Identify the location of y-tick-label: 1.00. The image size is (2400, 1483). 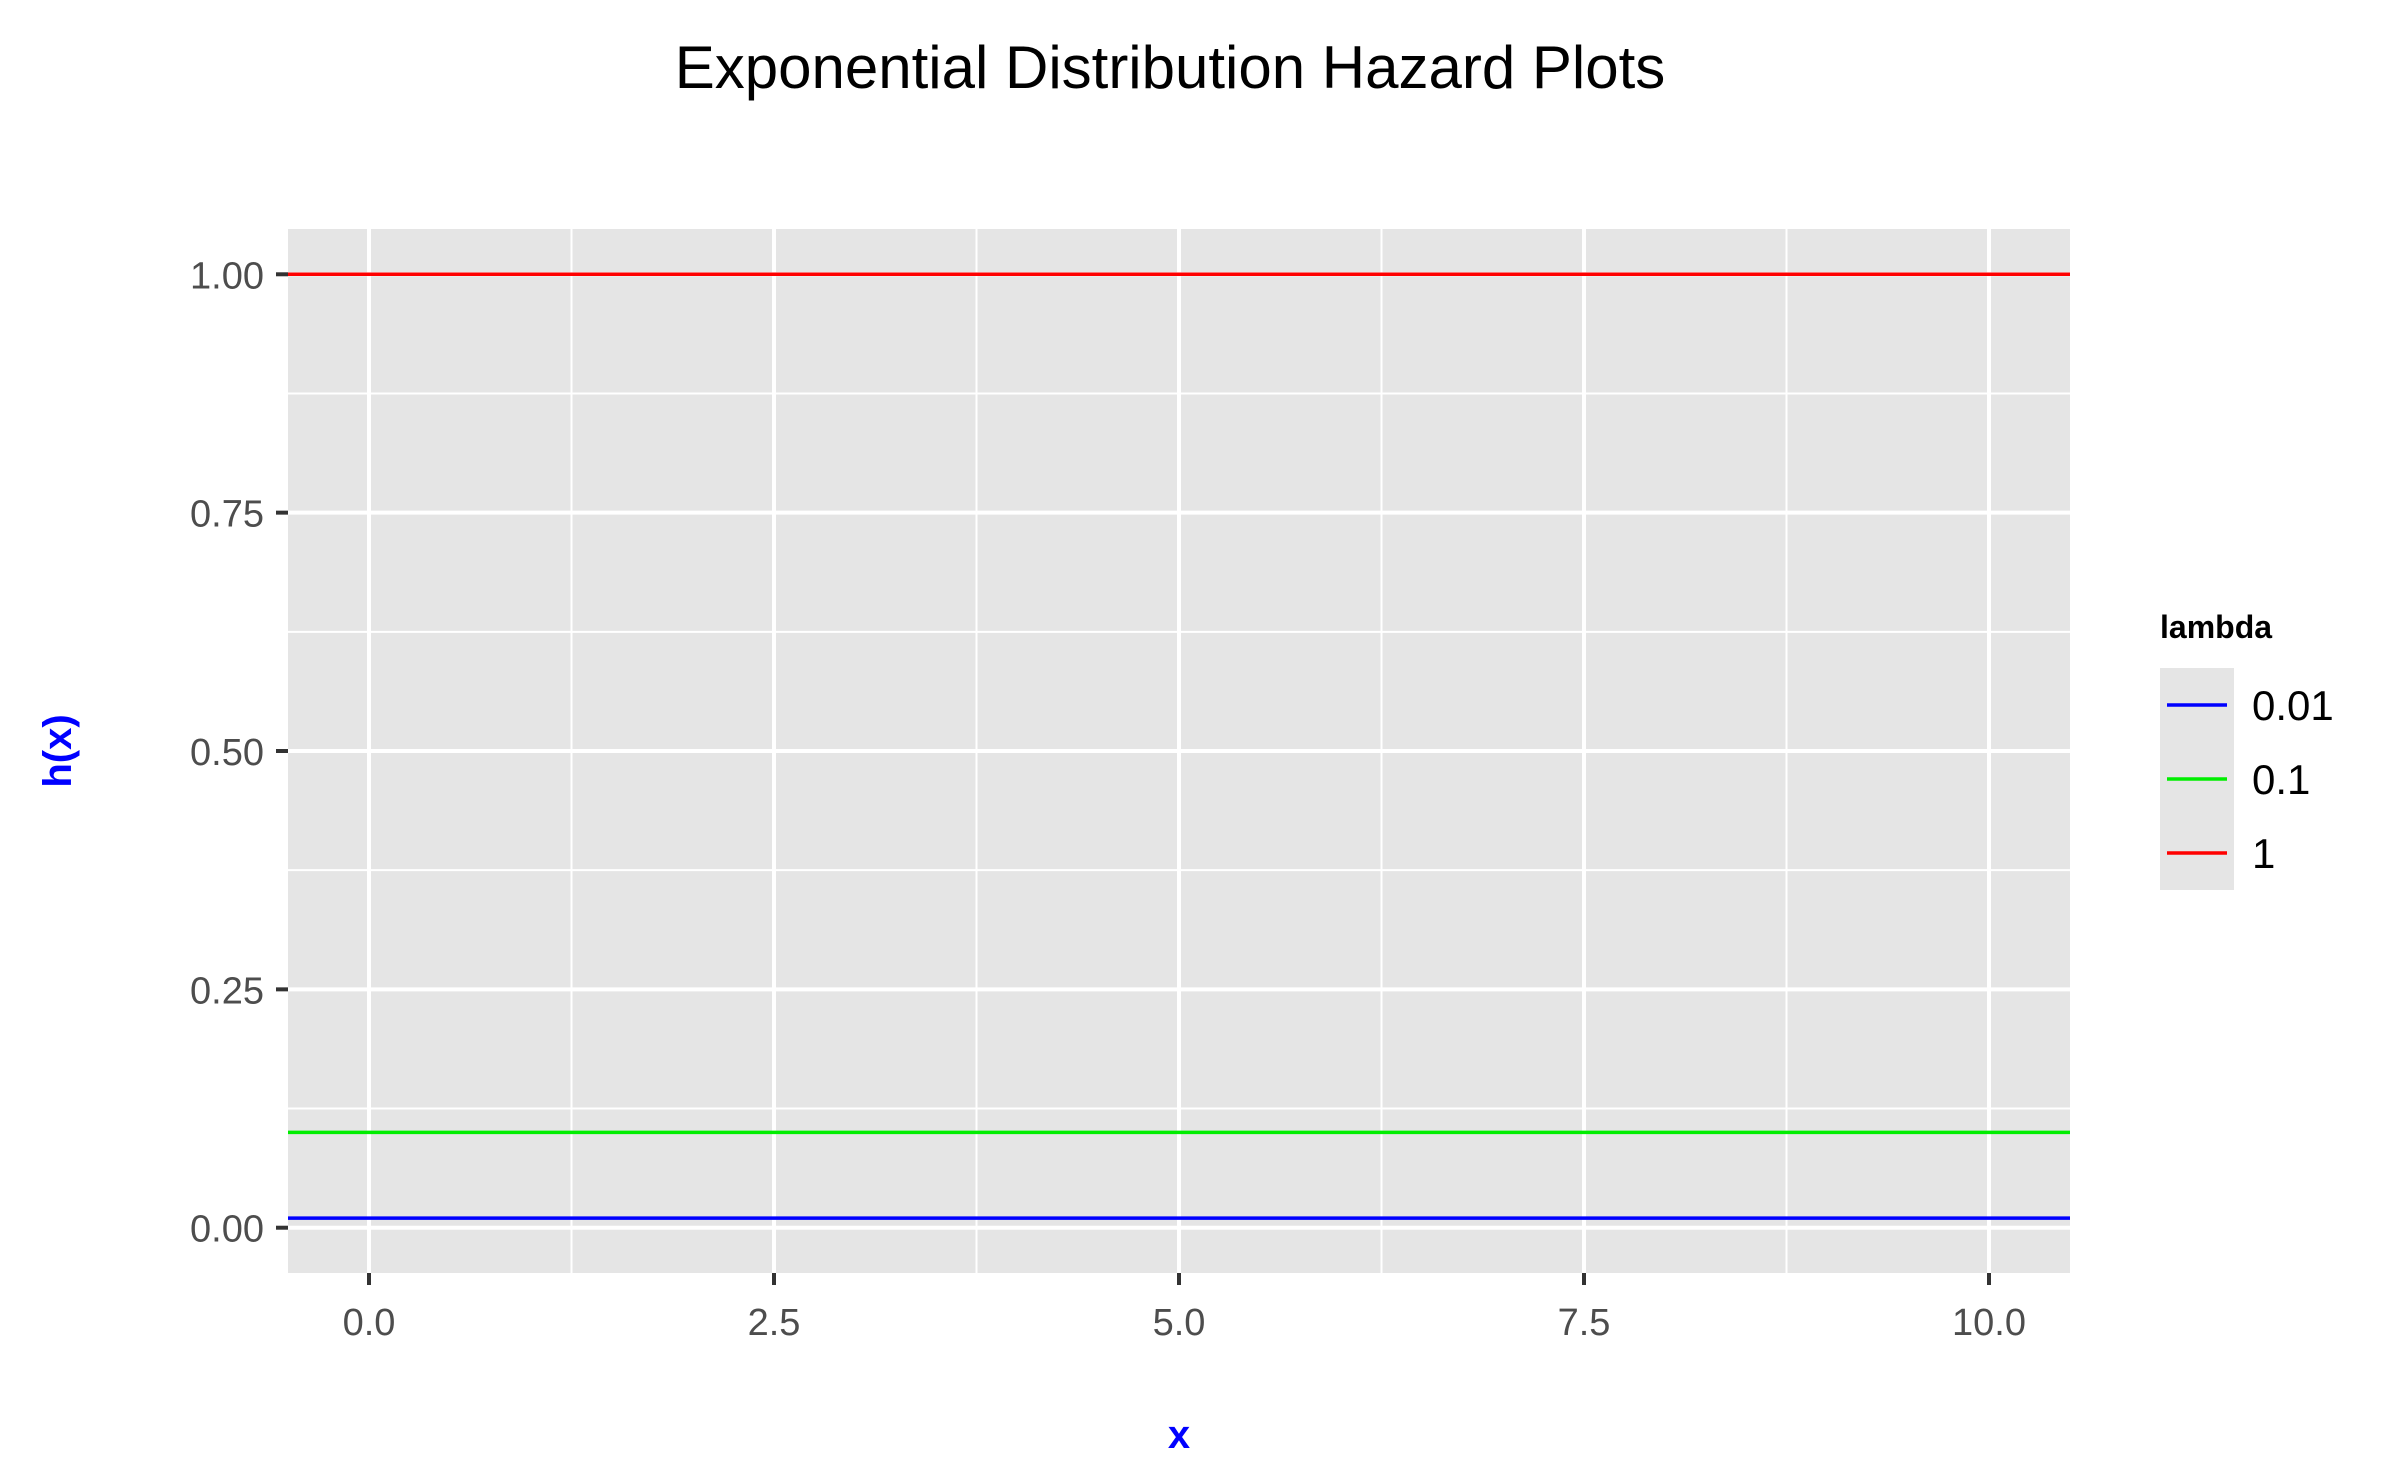
(227, 276).